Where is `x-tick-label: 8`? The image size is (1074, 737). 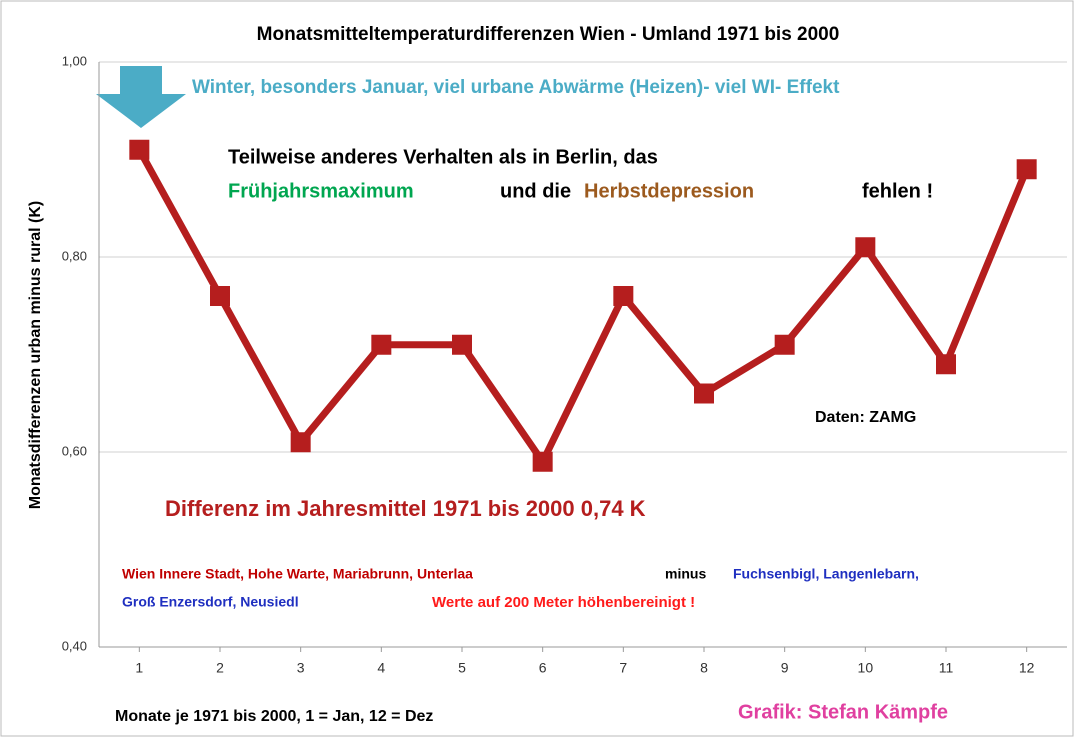 x-tick-label: 8 is located at coordinates (704, 668).